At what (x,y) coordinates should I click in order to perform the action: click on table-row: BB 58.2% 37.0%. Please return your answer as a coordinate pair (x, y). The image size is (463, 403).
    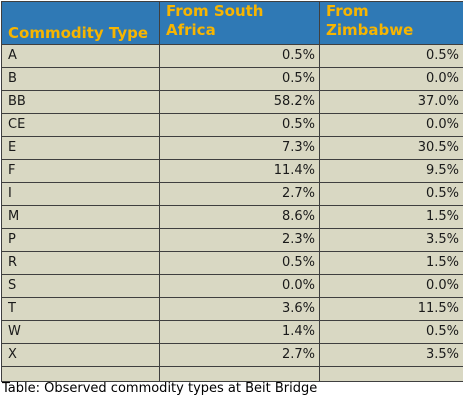
    Looking at the image, I should click on (232, 102).